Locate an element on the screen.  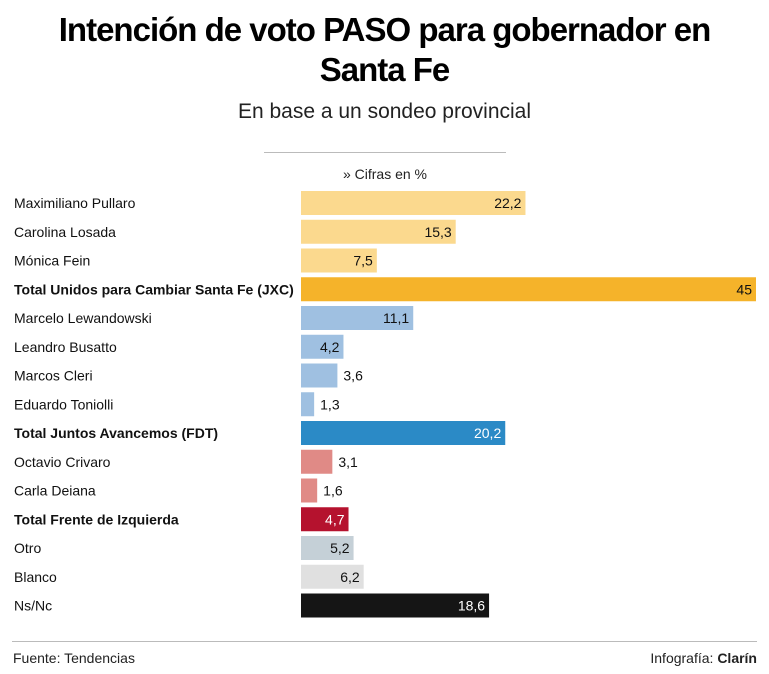
chart-subtitle: En base a un sondeo provincial is located at coordinates (384, 111).